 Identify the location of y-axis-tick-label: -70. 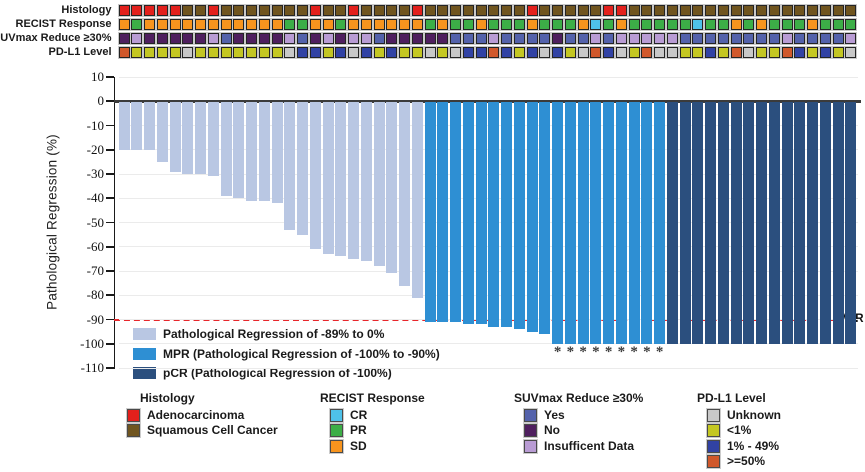
(95, 270).